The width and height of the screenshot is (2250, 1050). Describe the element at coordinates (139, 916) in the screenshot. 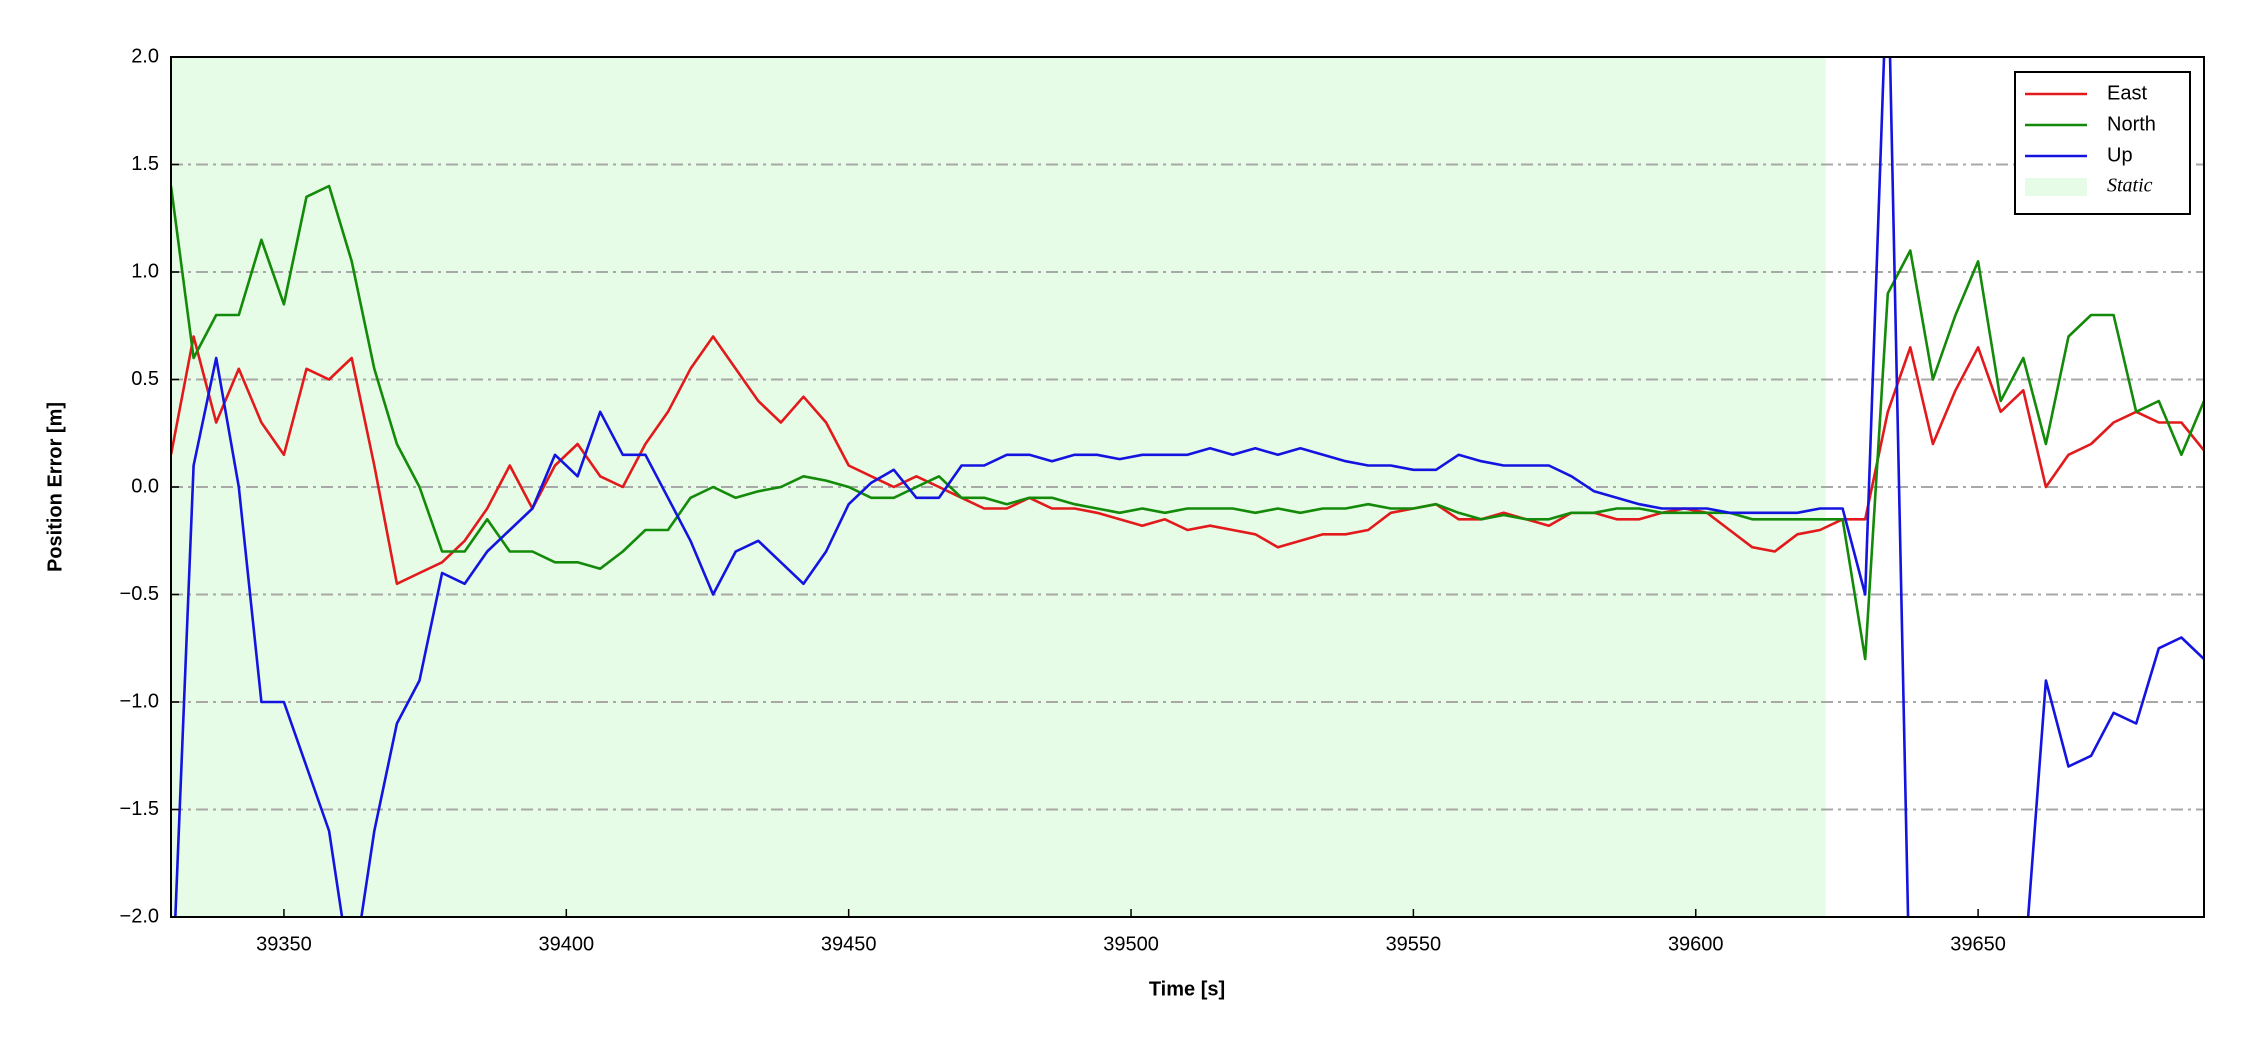

I see `y-tick-label: −2.0` at that location.